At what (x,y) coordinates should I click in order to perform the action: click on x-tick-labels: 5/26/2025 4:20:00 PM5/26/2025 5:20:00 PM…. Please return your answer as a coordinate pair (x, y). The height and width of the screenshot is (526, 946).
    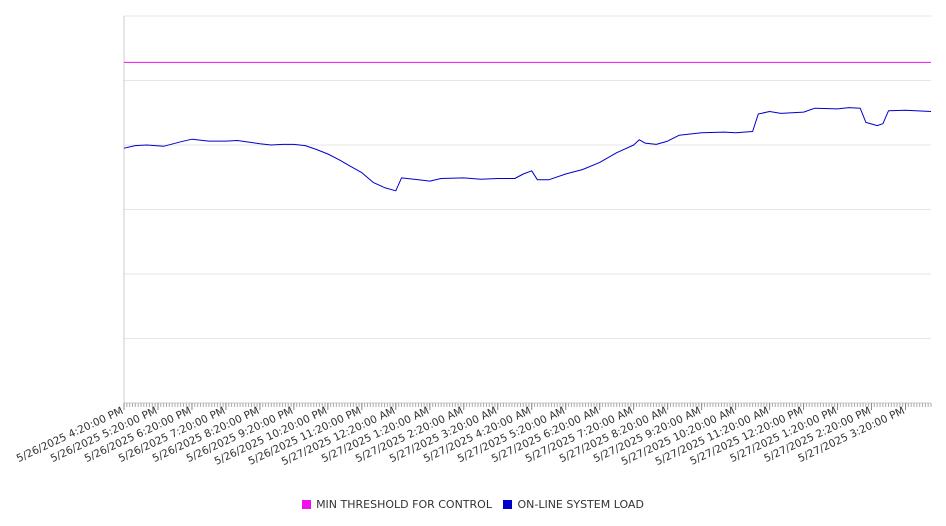
    Looking at the image, I should click on (461, 436).